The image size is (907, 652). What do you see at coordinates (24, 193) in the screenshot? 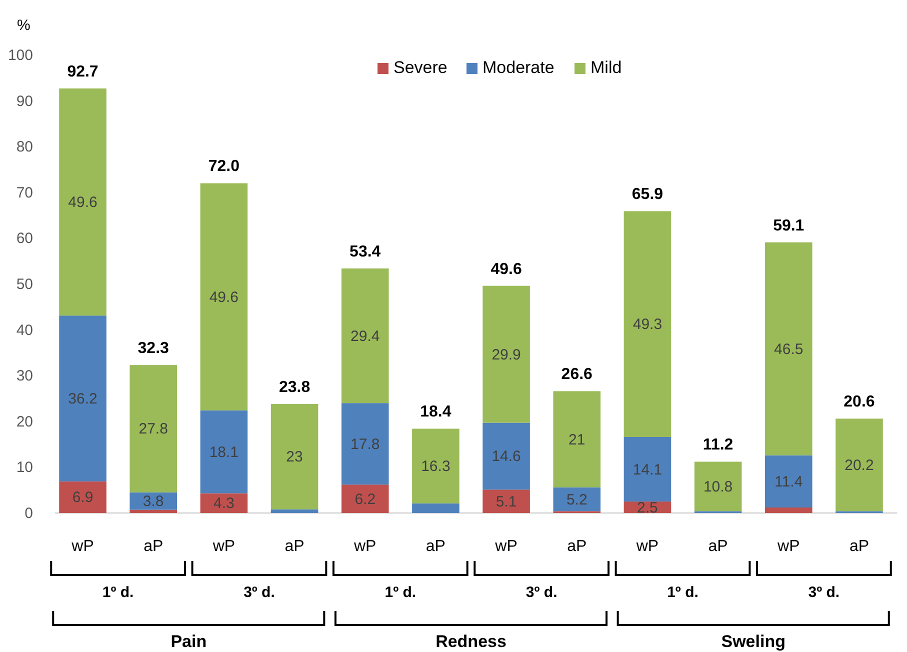
I see `y-tick-label: 70` at bounding box center [24, 193].